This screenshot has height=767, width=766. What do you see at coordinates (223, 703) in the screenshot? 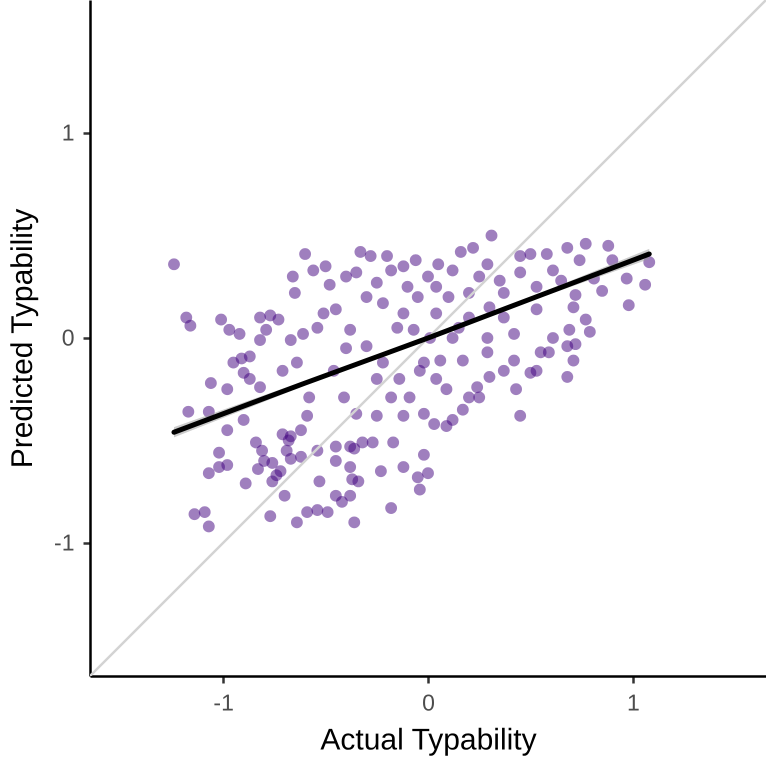
I see `x-tick-label: -1` at bounding box center [223, 703].